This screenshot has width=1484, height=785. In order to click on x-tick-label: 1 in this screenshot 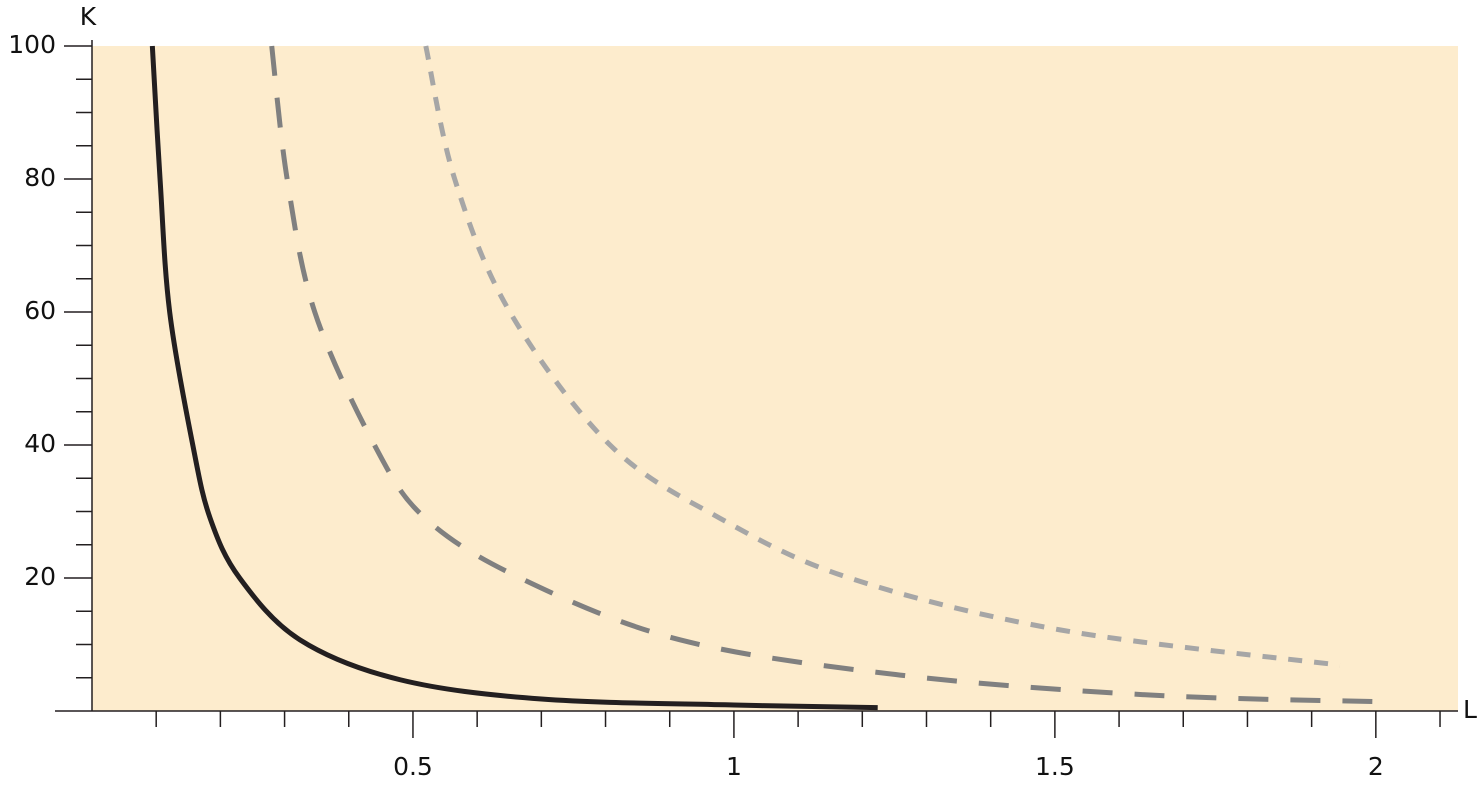, I will do `click(734, 766)`.